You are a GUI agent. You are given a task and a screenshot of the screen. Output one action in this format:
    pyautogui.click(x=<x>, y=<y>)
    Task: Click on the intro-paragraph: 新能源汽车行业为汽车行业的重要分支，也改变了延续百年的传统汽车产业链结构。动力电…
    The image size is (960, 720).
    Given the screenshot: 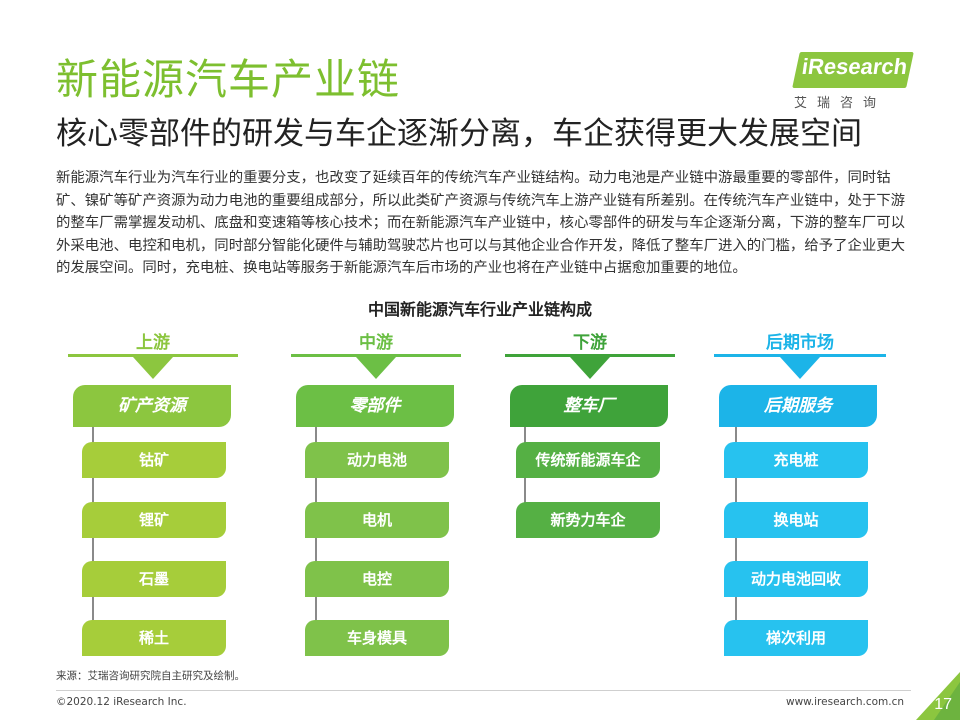 What is the action you would take?
    pyautogui.click(x=481, y=223)
    